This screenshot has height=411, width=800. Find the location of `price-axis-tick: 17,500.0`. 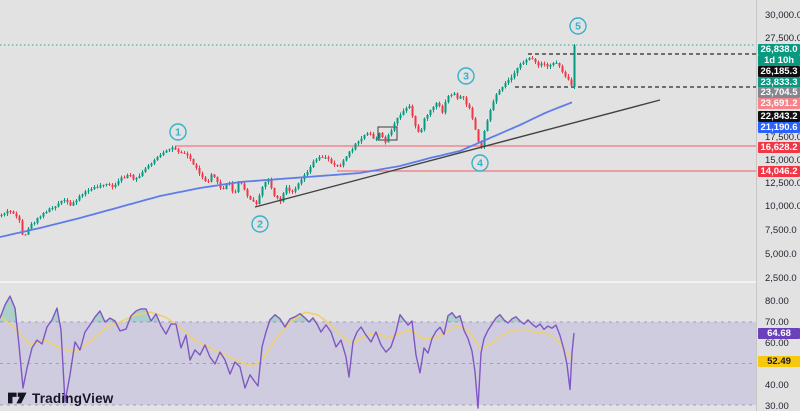

price-axis-tick: 17,500.0 is located at coordinates (782, 137).